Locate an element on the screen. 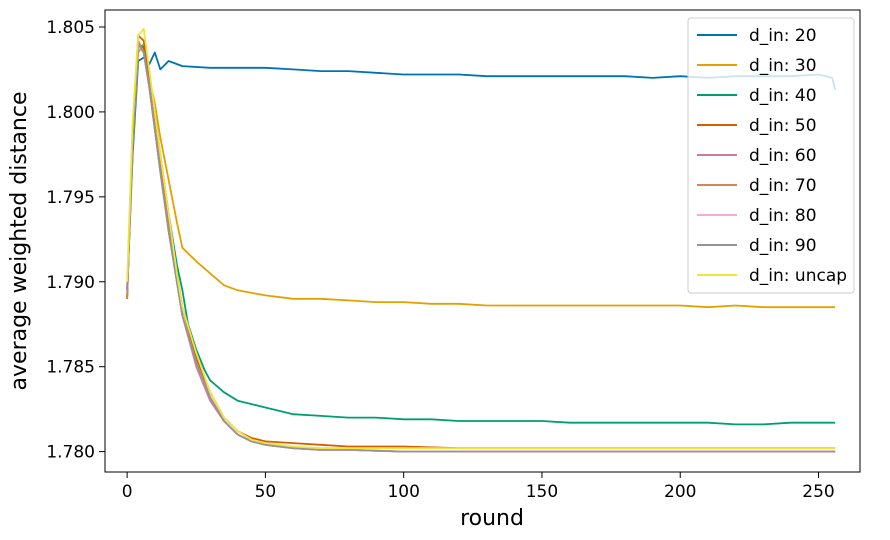 This screenshot has height=540, width=890. legend-label: d_in: uncap is located at coordinates (798, 276).